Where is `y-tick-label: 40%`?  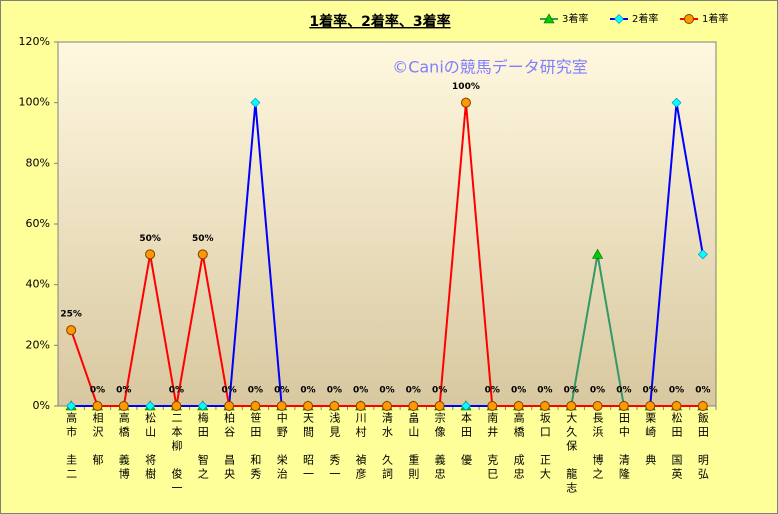
y-tick-label: 40% is located at coordinates (38, 284).